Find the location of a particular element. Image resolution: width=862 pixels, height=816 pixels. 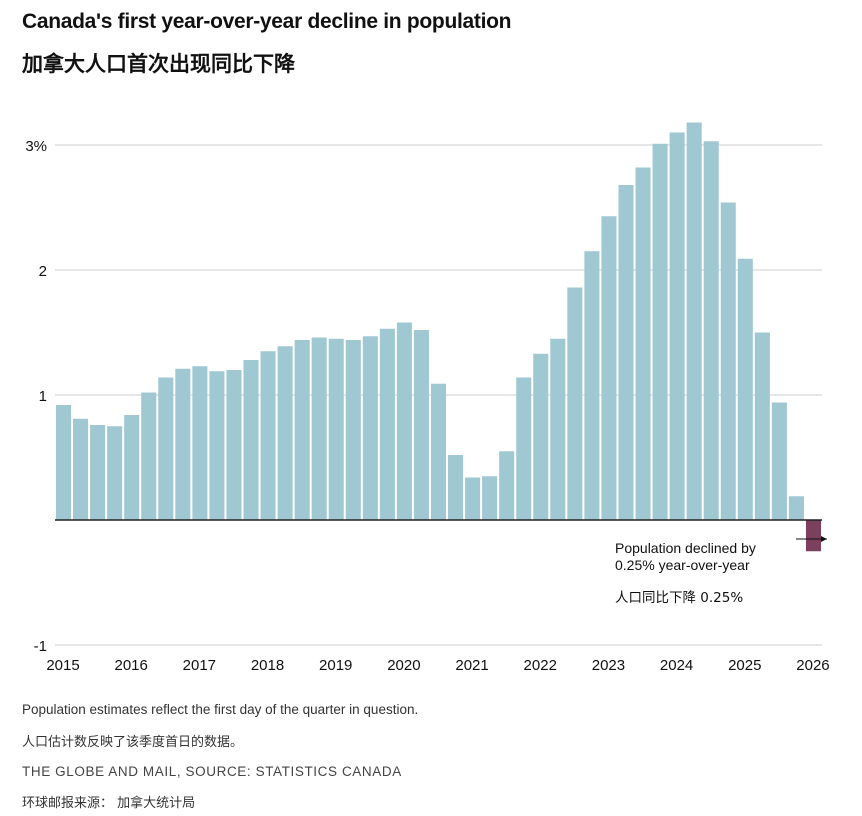

annotation-line-1: Population declined by is located at coordinates (685, 548).